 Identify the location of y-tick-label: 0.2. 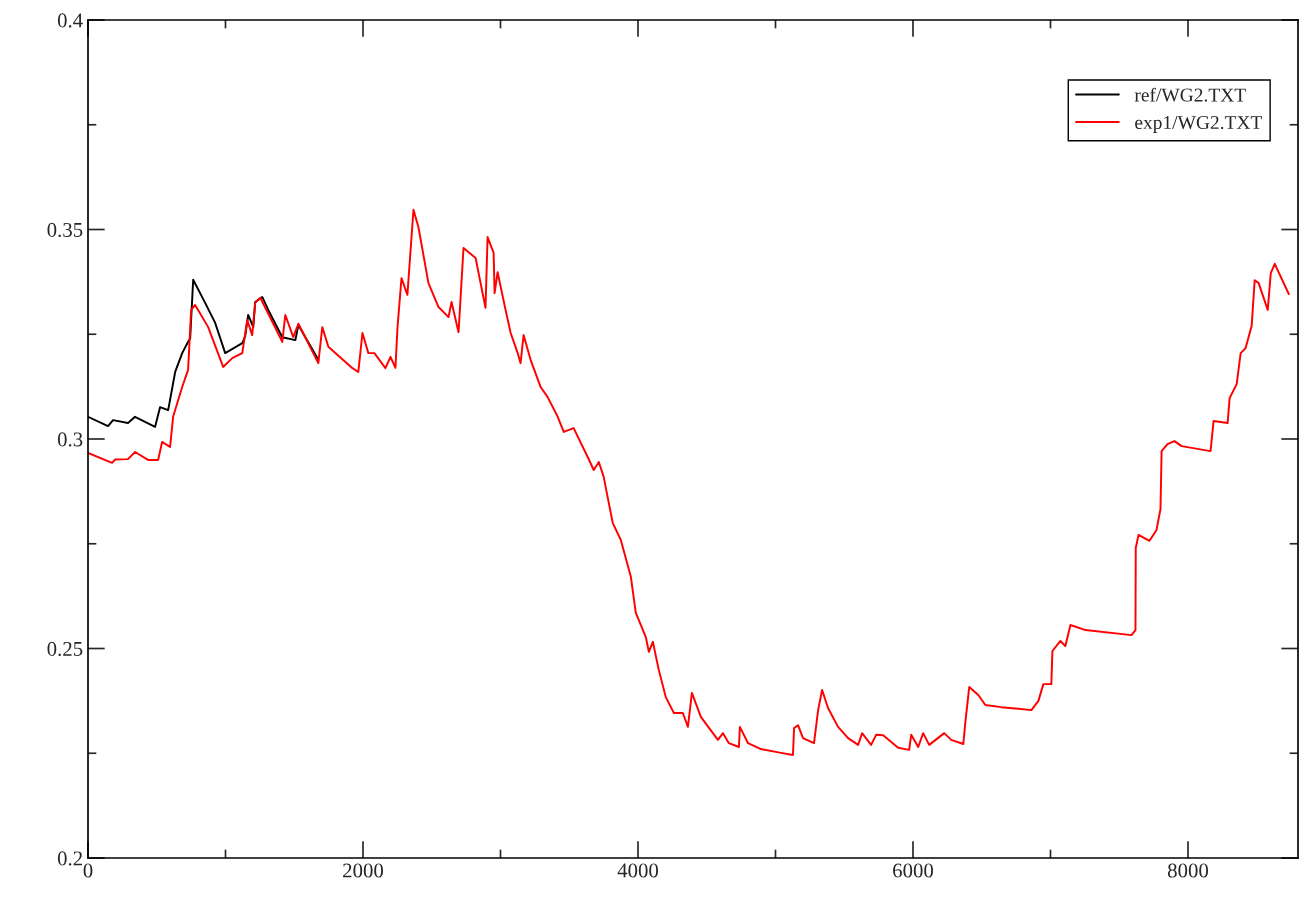
(69, 858).